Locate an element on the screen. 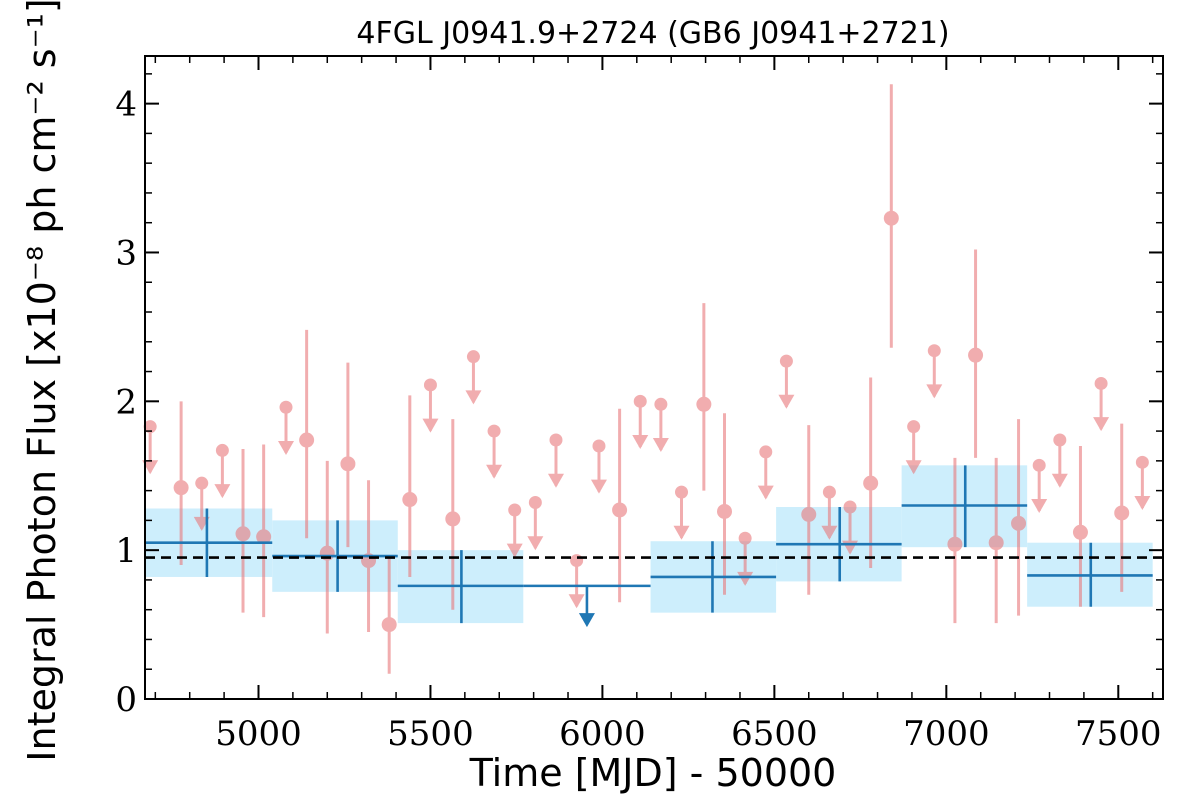 The width and height of the screenshot is (1200, 800). x-tick-label: 7000 is located at coordinates (946, 734).